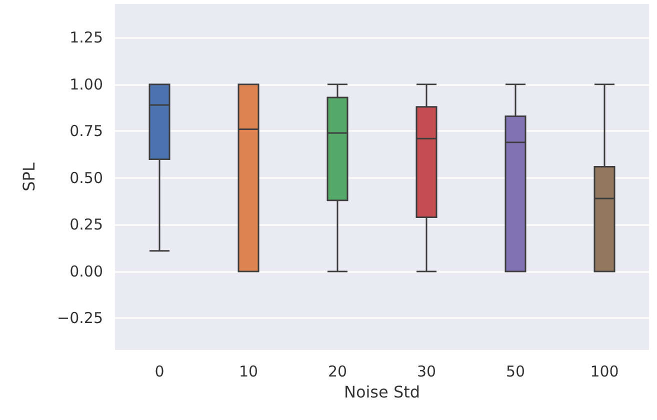  Describe the element at coordinates (382, 392) in the screenshot. I see `x-axis-title: Noise Std` at that location.